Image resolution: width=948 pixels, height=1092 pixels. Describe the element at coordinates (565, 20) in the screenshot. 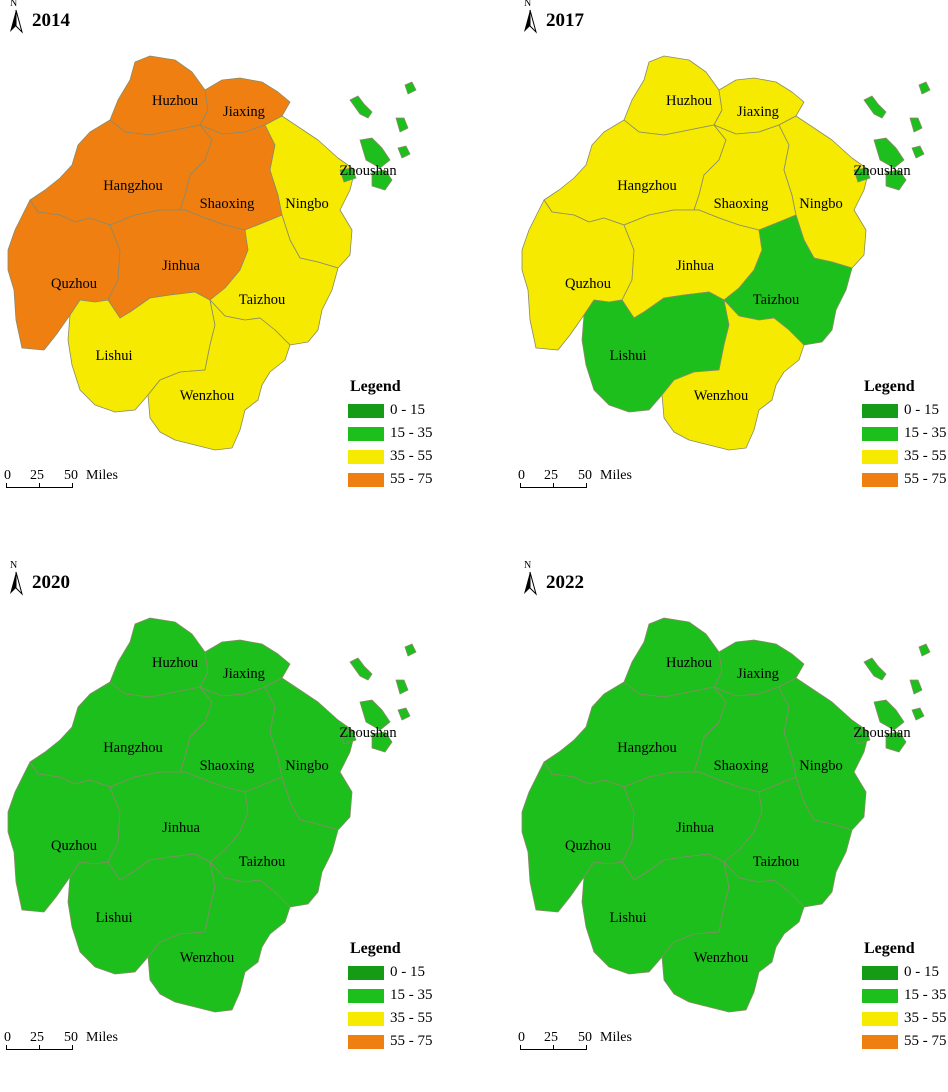

I see `year-title: 2017` at that location.